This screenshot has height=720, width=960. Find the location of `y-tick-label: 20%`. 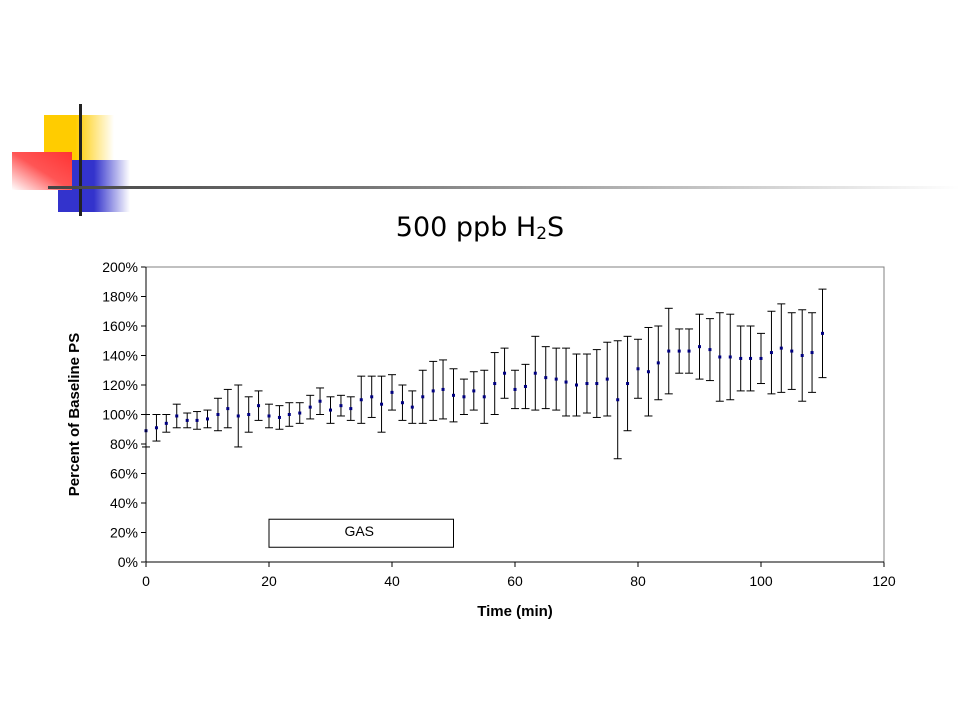

y-tick-label: 20% is located at coordinates (124, 533).